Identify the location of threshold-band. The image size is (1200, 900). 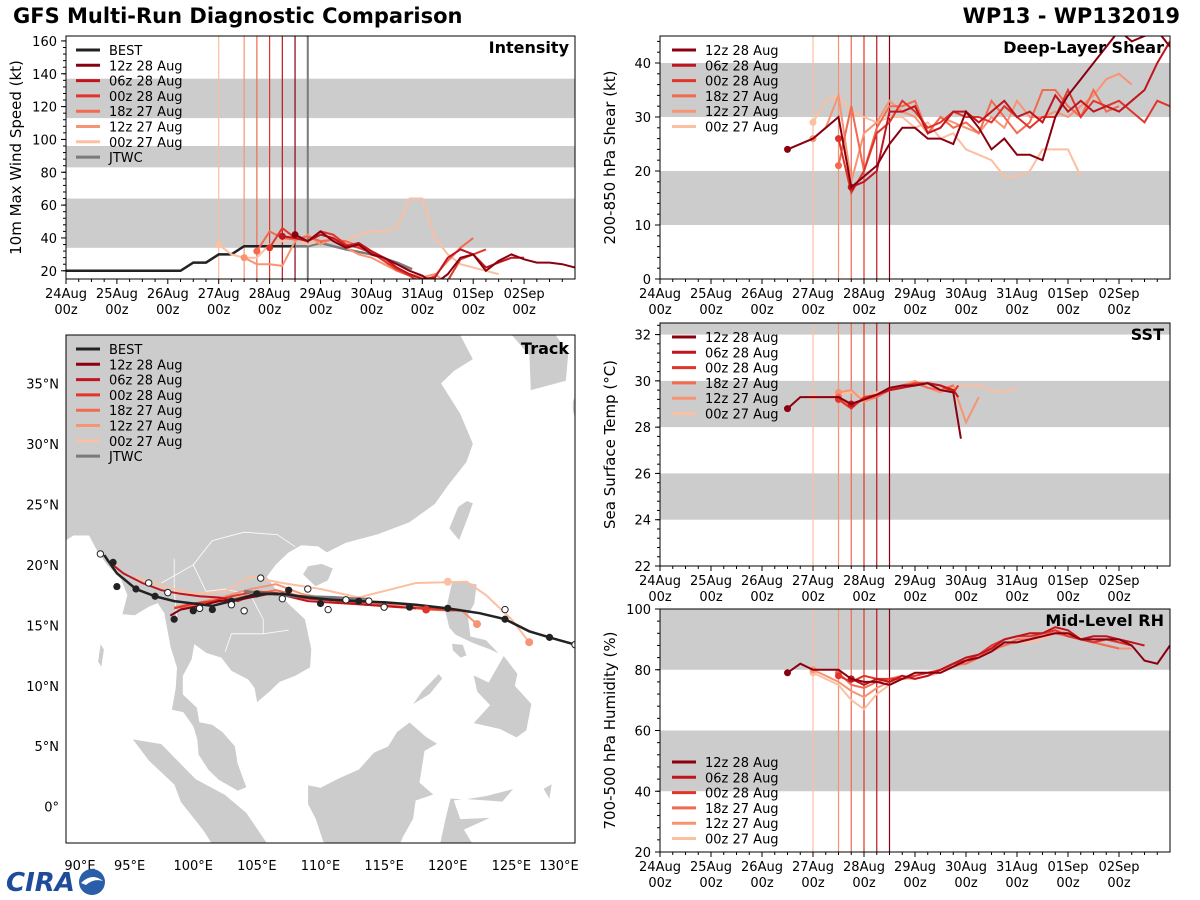
(915, 761).